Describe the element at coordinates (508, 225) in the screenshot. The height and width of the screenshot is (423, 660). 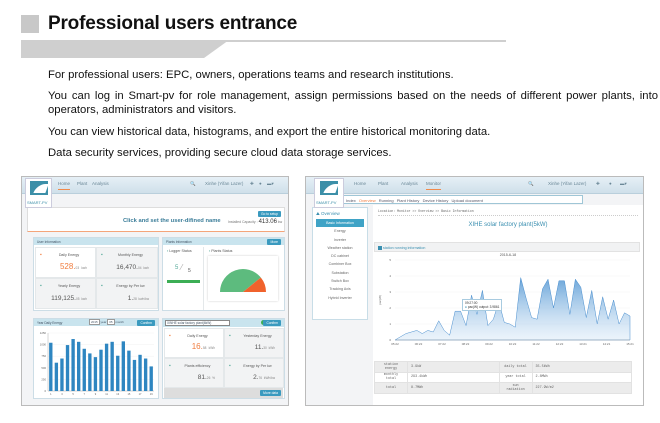
I see `plant-title: XIHE solar factory plant(5kW)` at that location.